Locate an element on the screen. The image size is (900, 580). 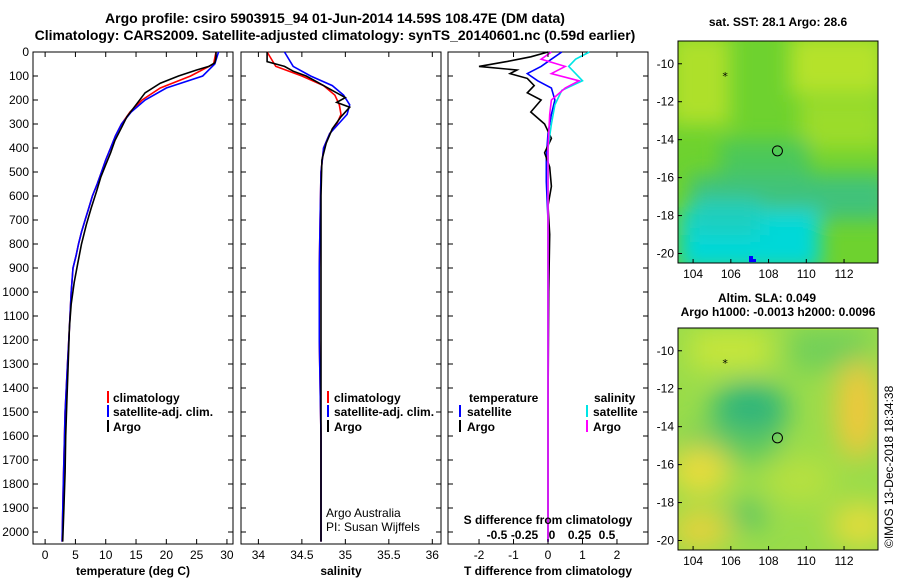
map-x-tick-label: 104 is located at coordinates (693, 561).